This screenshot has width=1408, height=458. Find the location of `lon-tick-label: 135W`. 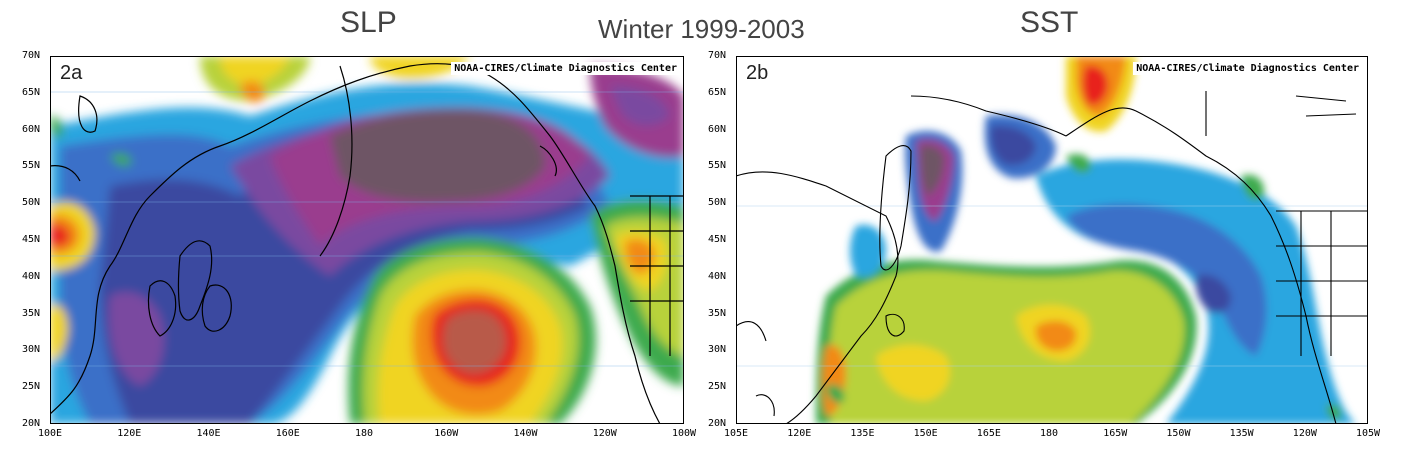

lon-tick-label: 135W is located at coordinates (1241, 433).